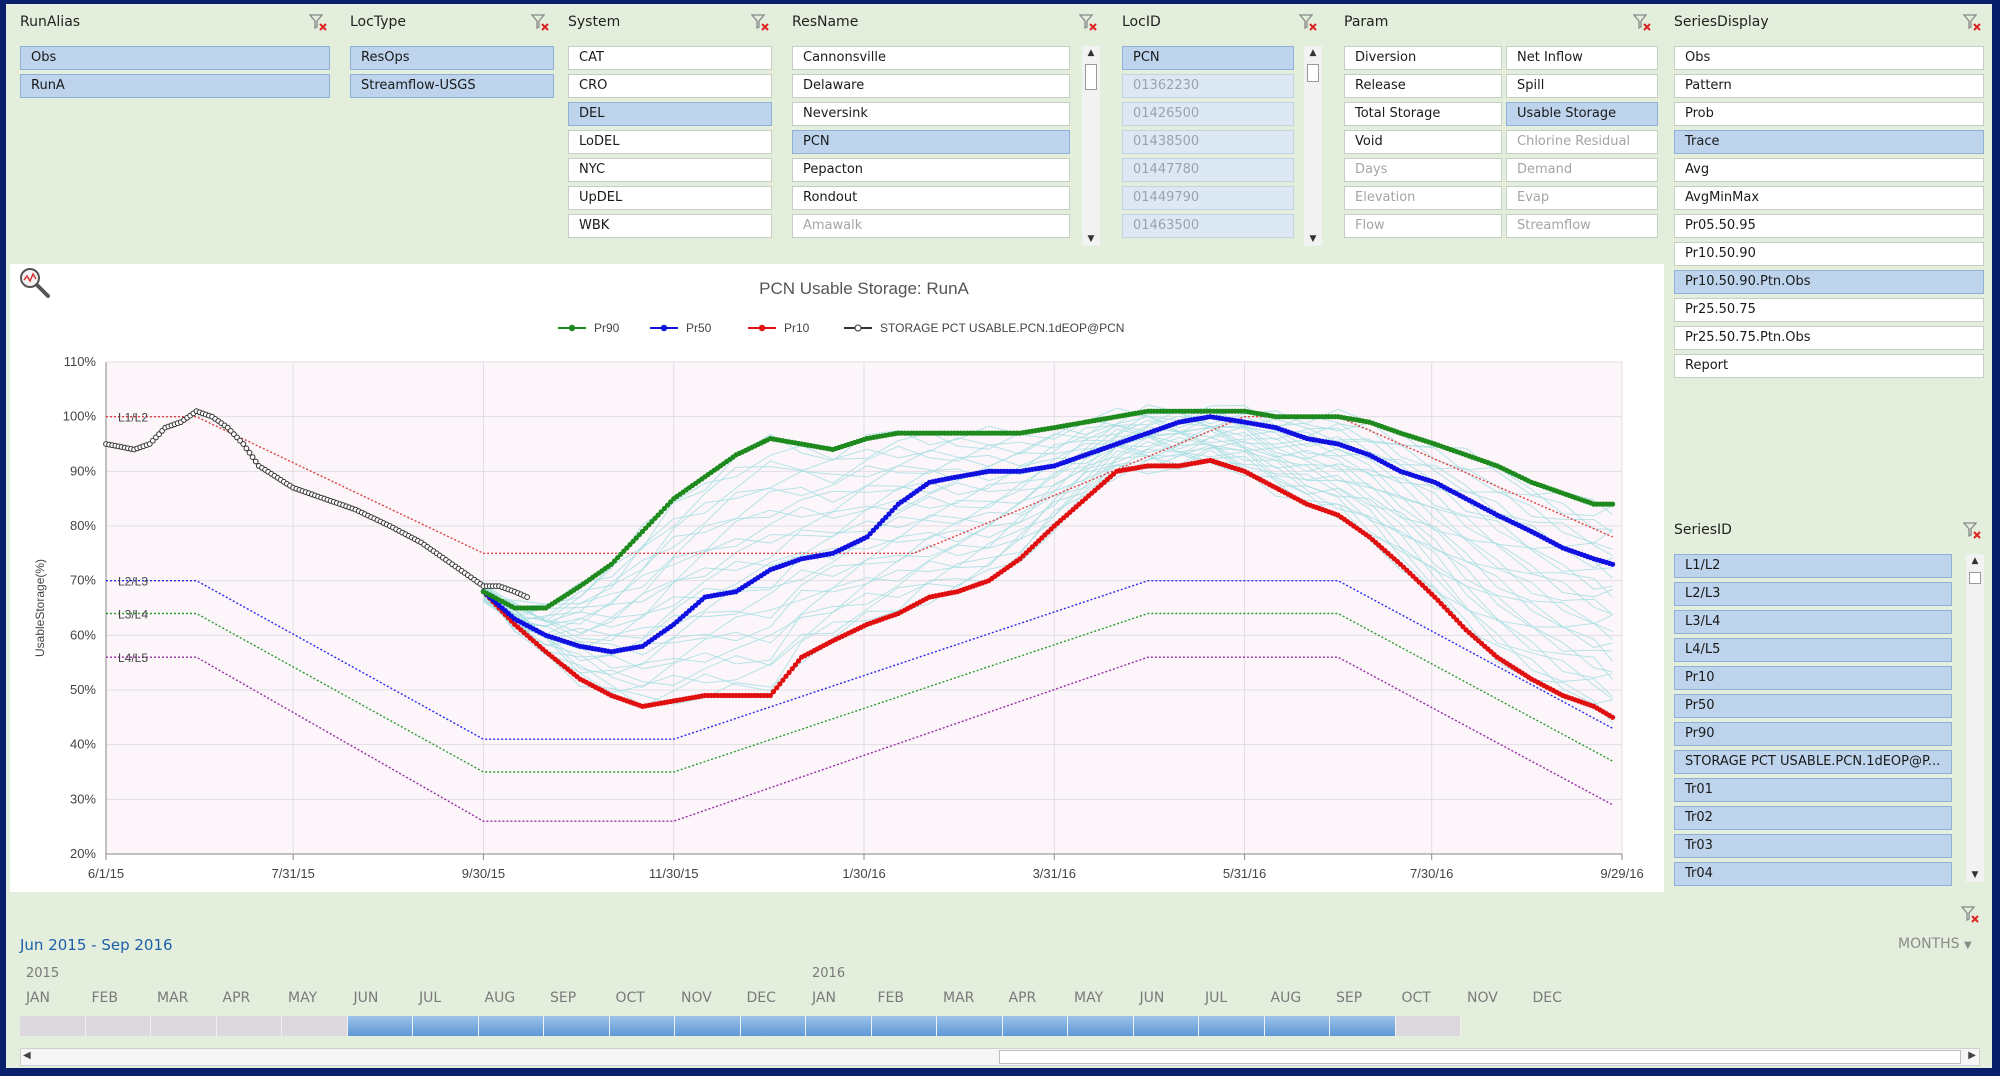 The image size is (2000, 1076). What do you see at coordinates (670, 198) in the screenshot?
I see `slicer-item: UpDEL` at bounding box center [670, 198].